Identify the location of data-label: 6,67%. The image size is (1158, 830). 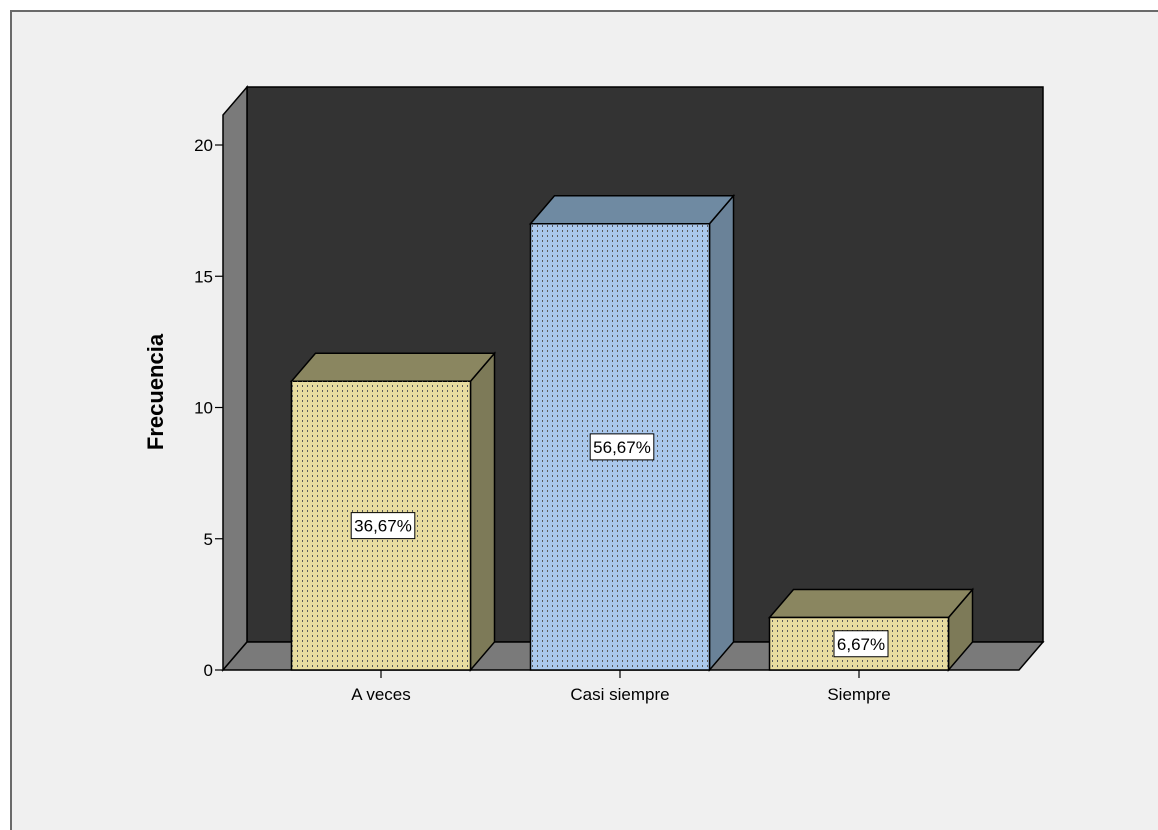
(861, 644).